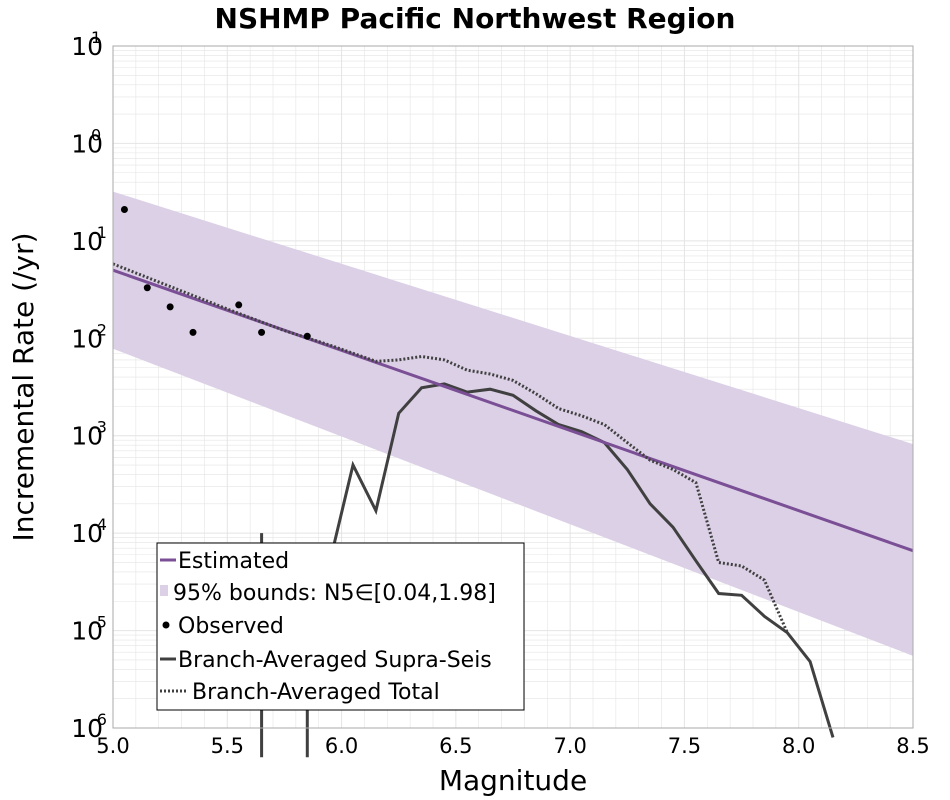  What do you see at coordinates (231, 626) in the screenshot?
I see `legend-label-observed: Observed` at bounding box center [231, 626].